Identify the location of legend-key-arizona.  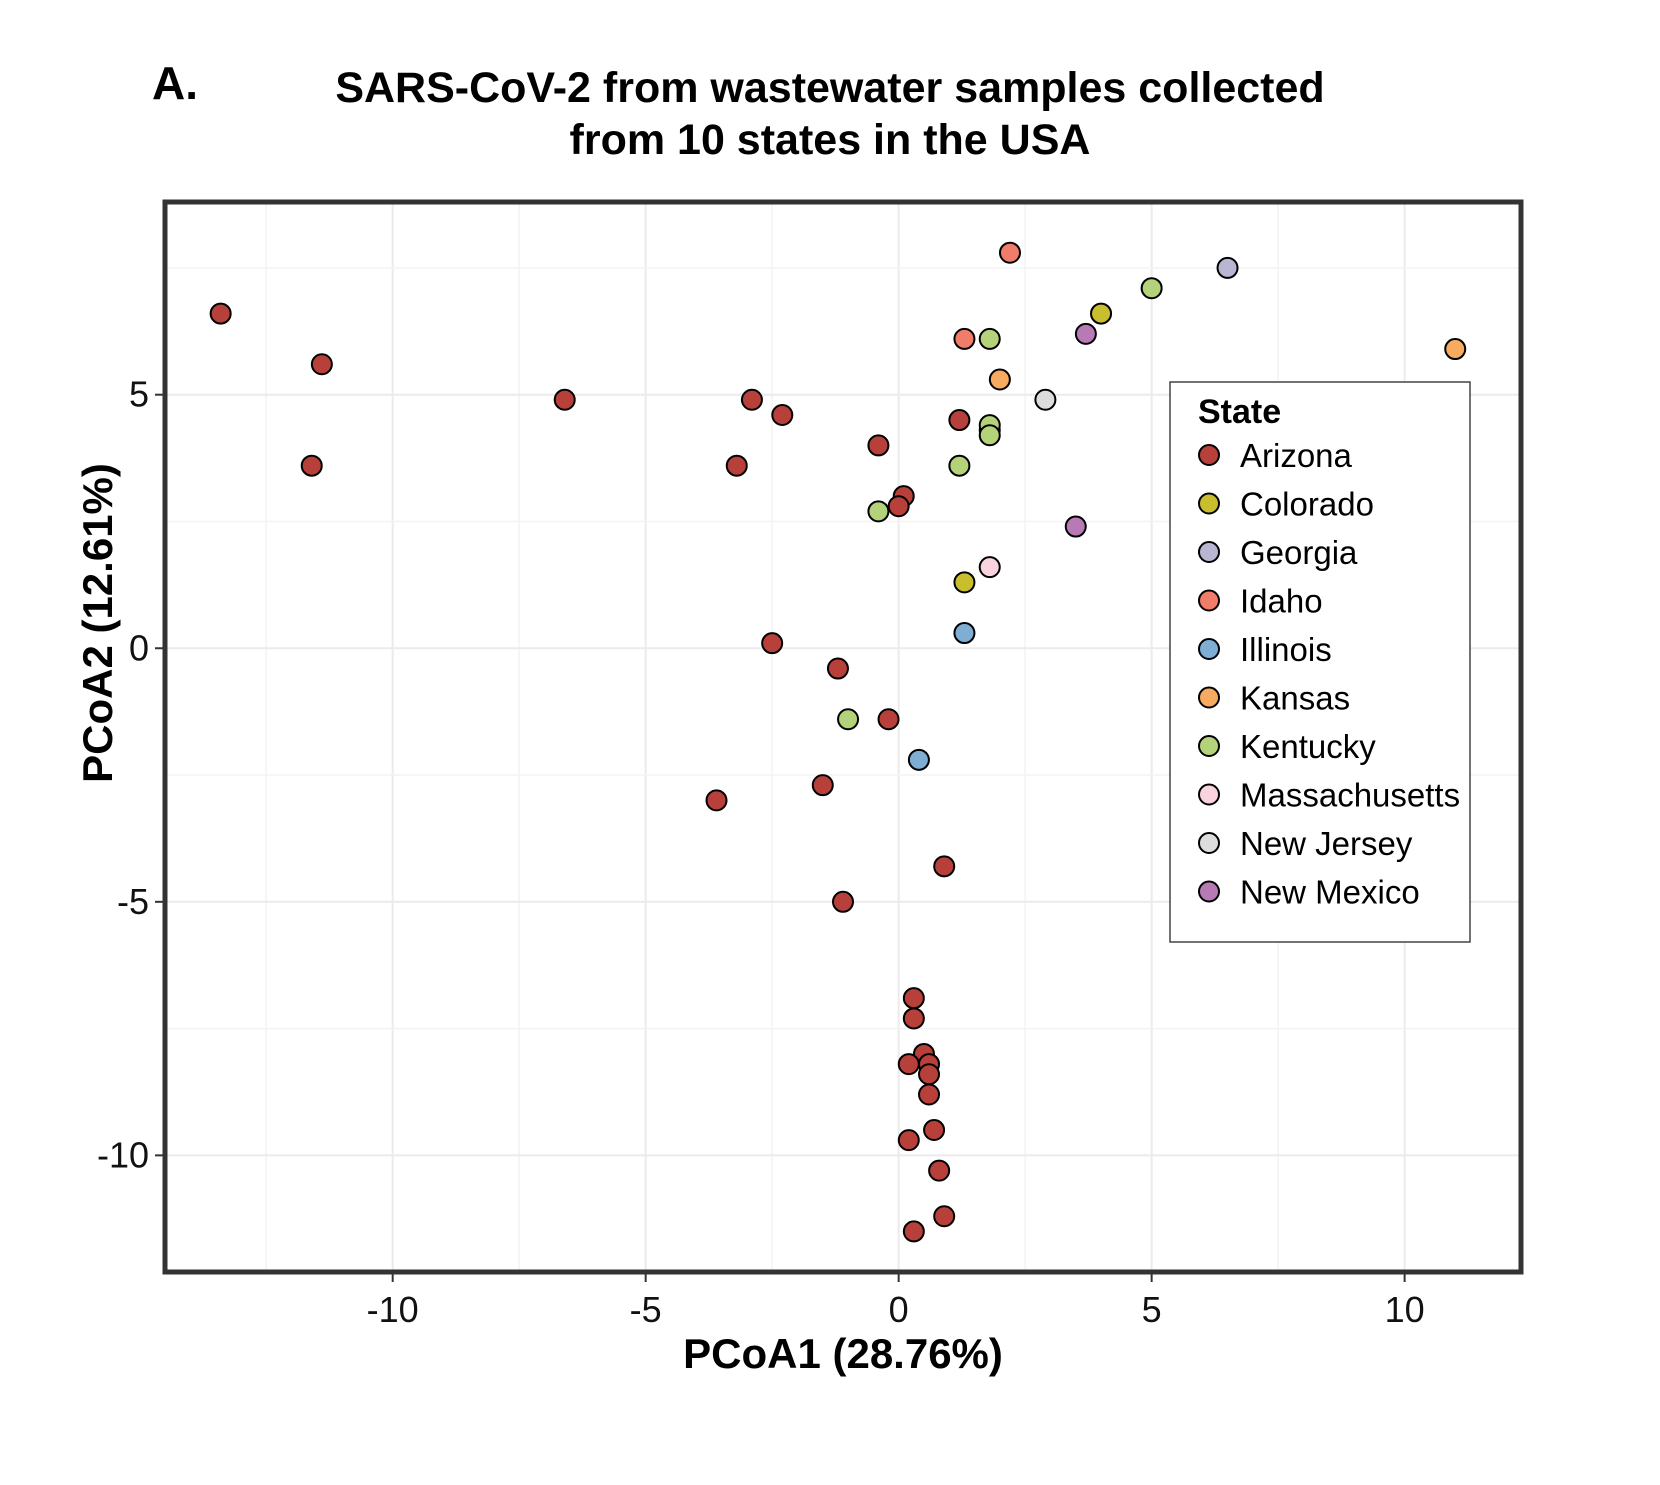
(1209, 455).